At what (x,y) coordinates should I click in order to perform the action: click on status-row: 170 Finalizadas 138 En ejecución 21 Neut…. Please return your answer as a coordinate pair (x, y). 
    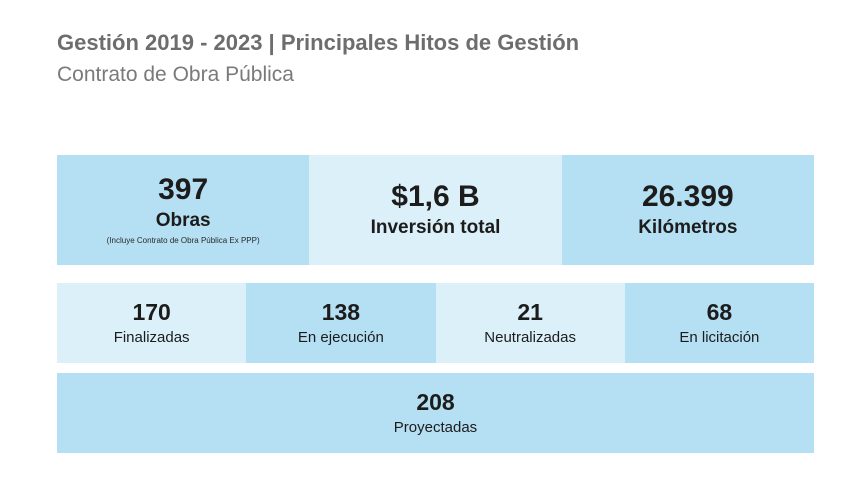
    Looking at the image, I should click on (435, 323).